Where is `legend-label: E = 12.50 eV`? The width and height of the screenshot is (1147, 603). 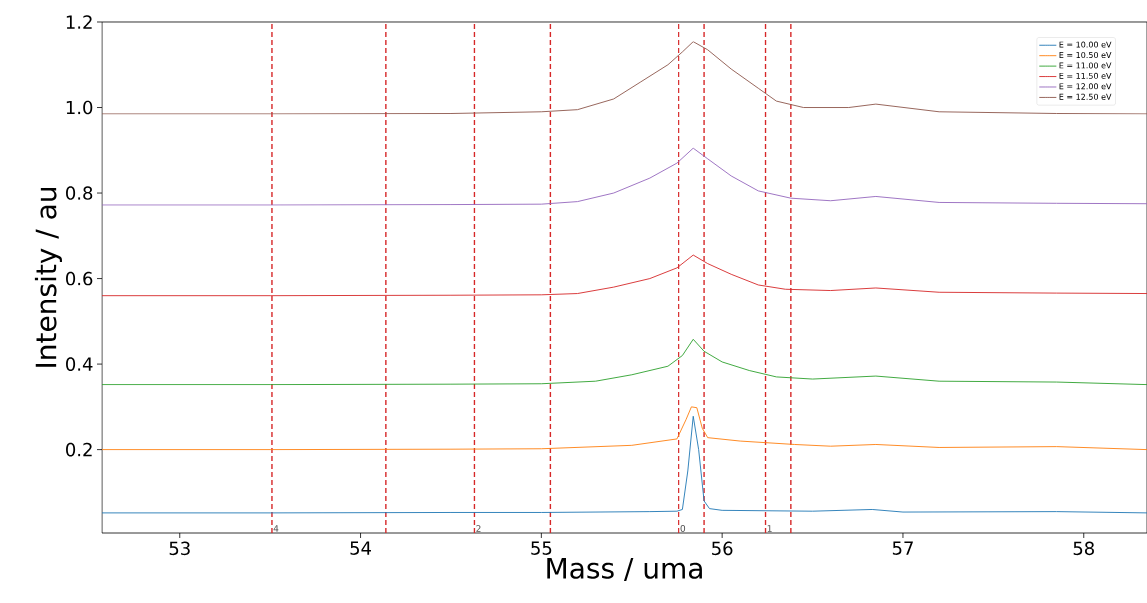 legend-label: E = 12.50 eV is located at coordinates (1085, 96).